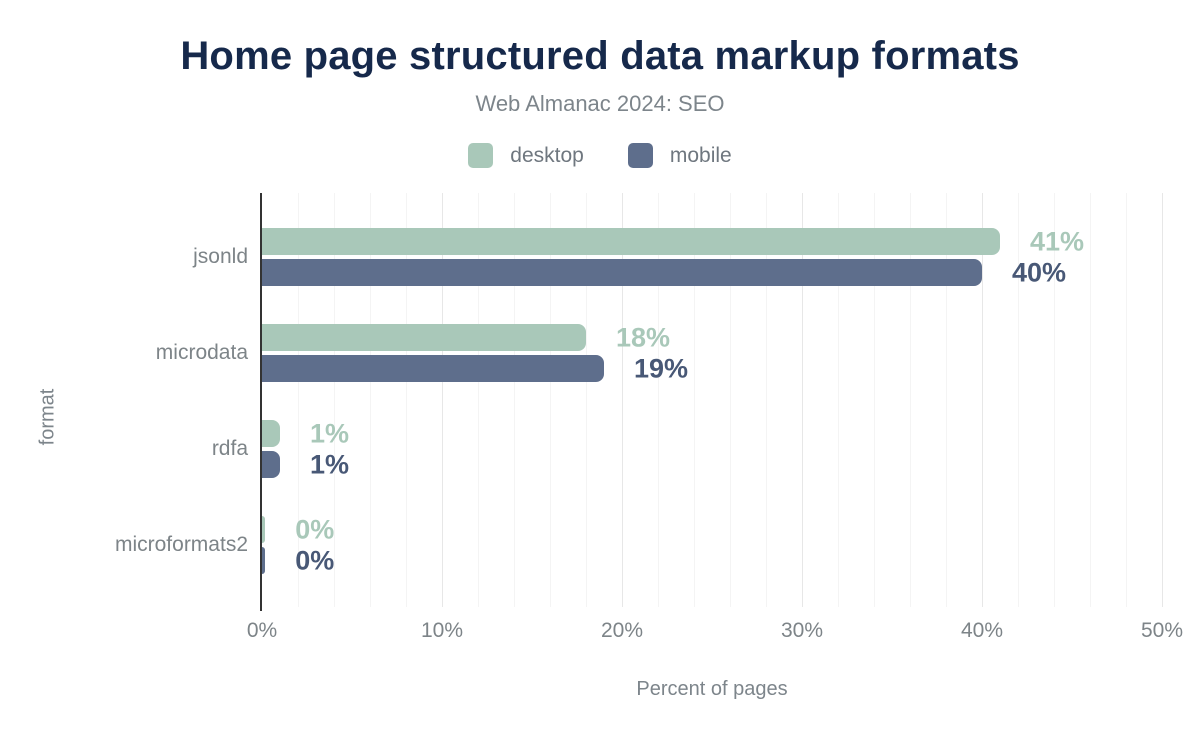 This screenshot has height=742, width=1200. I want to click on bar-desktop-rdfa, so click(271, 433).